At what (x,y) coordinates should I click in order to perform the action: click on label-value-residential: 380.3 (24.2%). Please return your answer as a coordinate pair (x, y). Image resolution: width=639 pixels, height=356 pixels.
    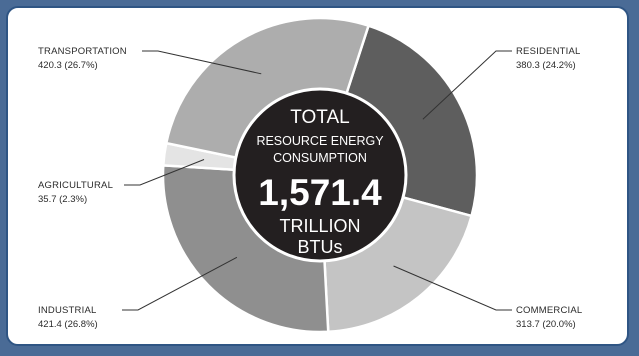
    Looking at the image, I should click on (546, 65).